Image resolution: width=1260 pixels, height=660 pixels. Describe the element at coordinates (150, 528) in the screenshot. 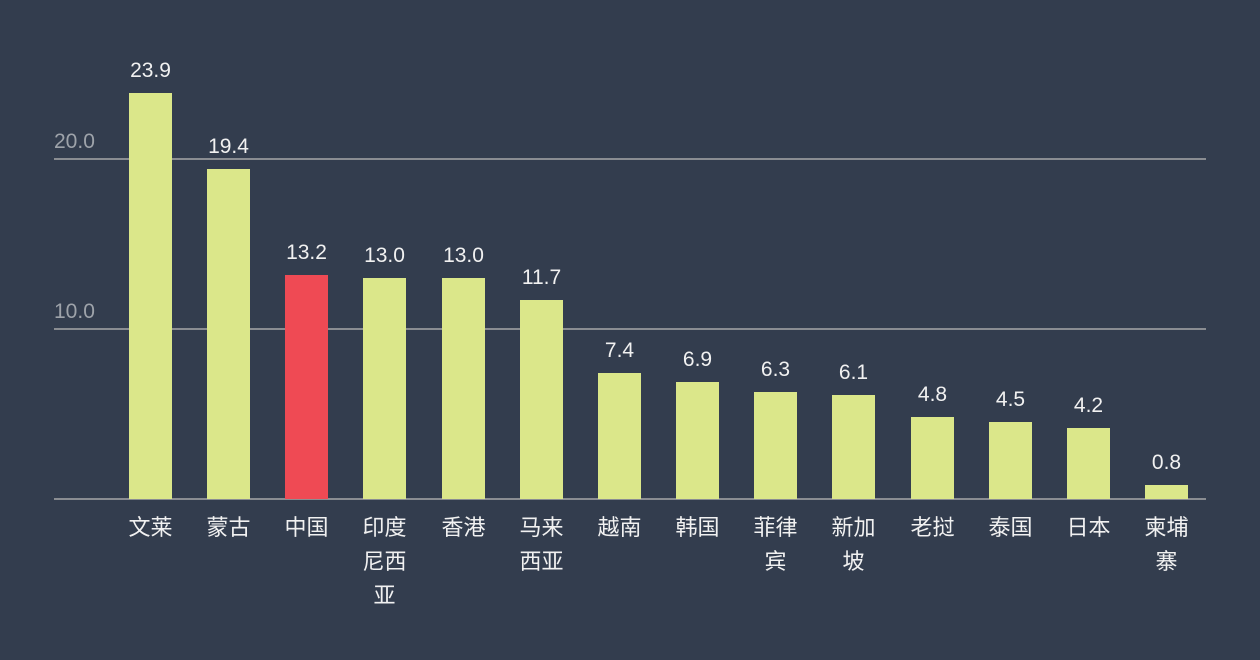

I see `category-label: 文莱` at that location.